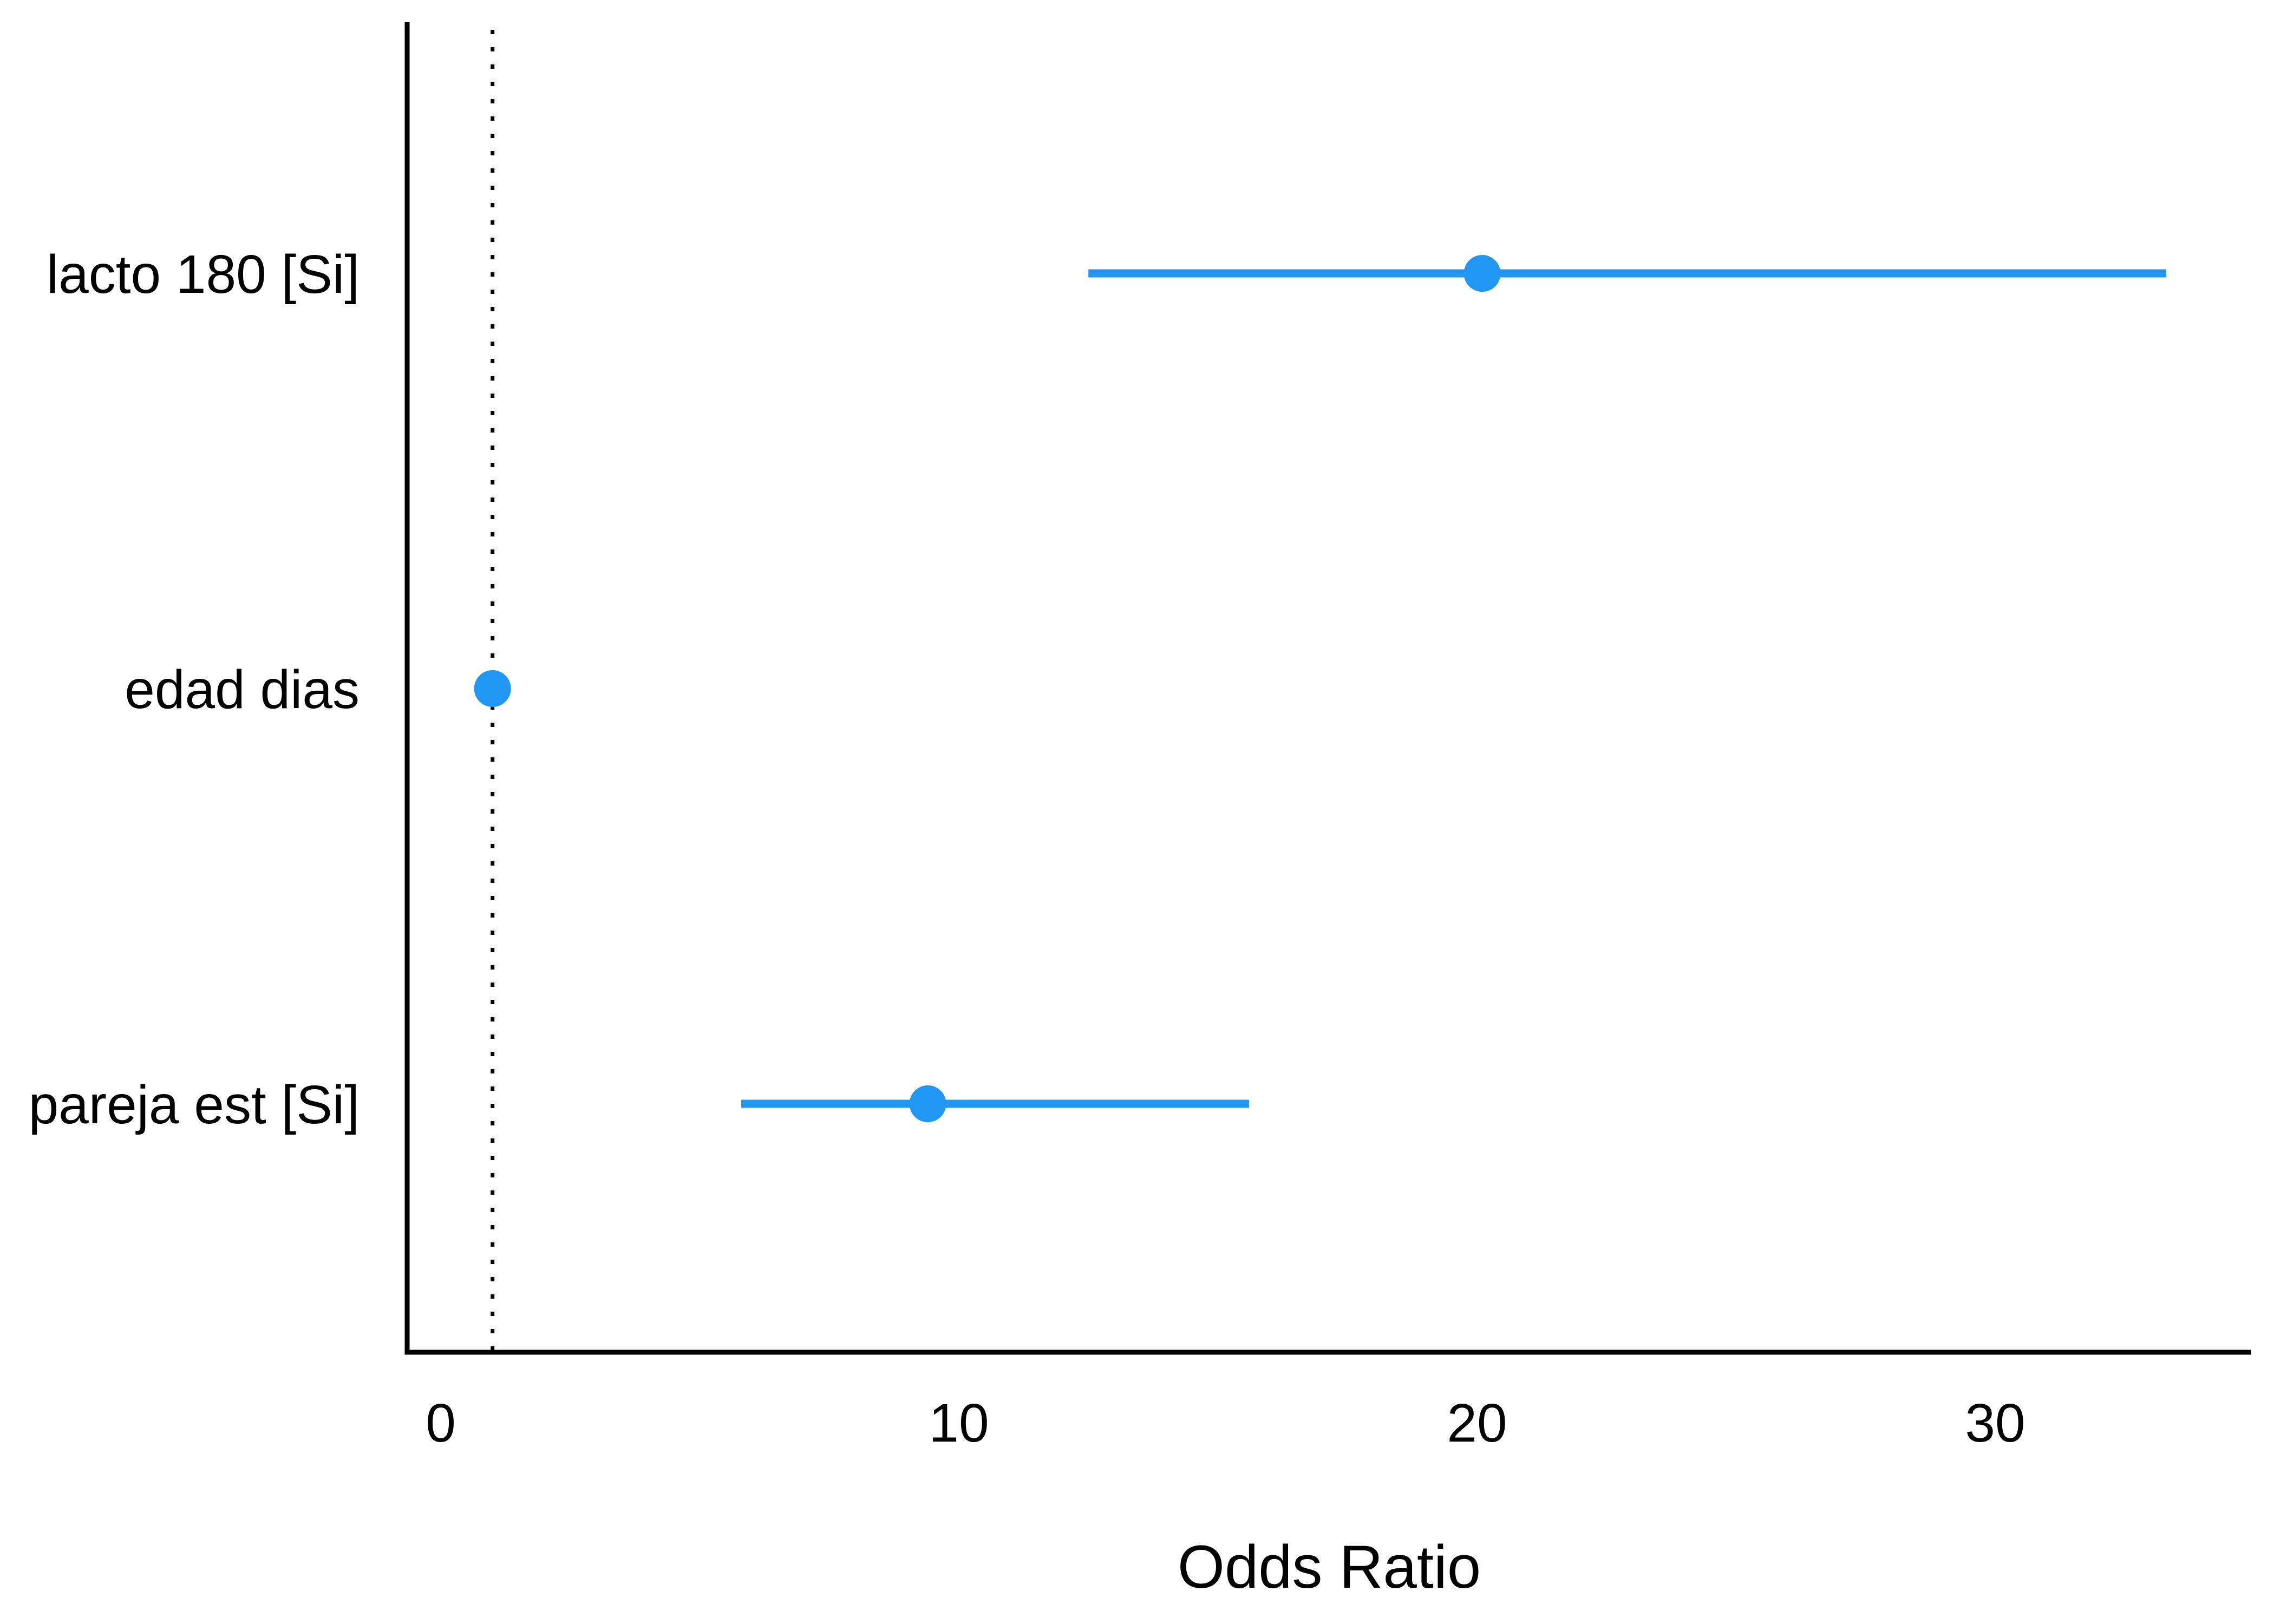  Describe the element at coordinates (959, 1423) in the screenshot. I see `x-tick-label: 10` at that location.